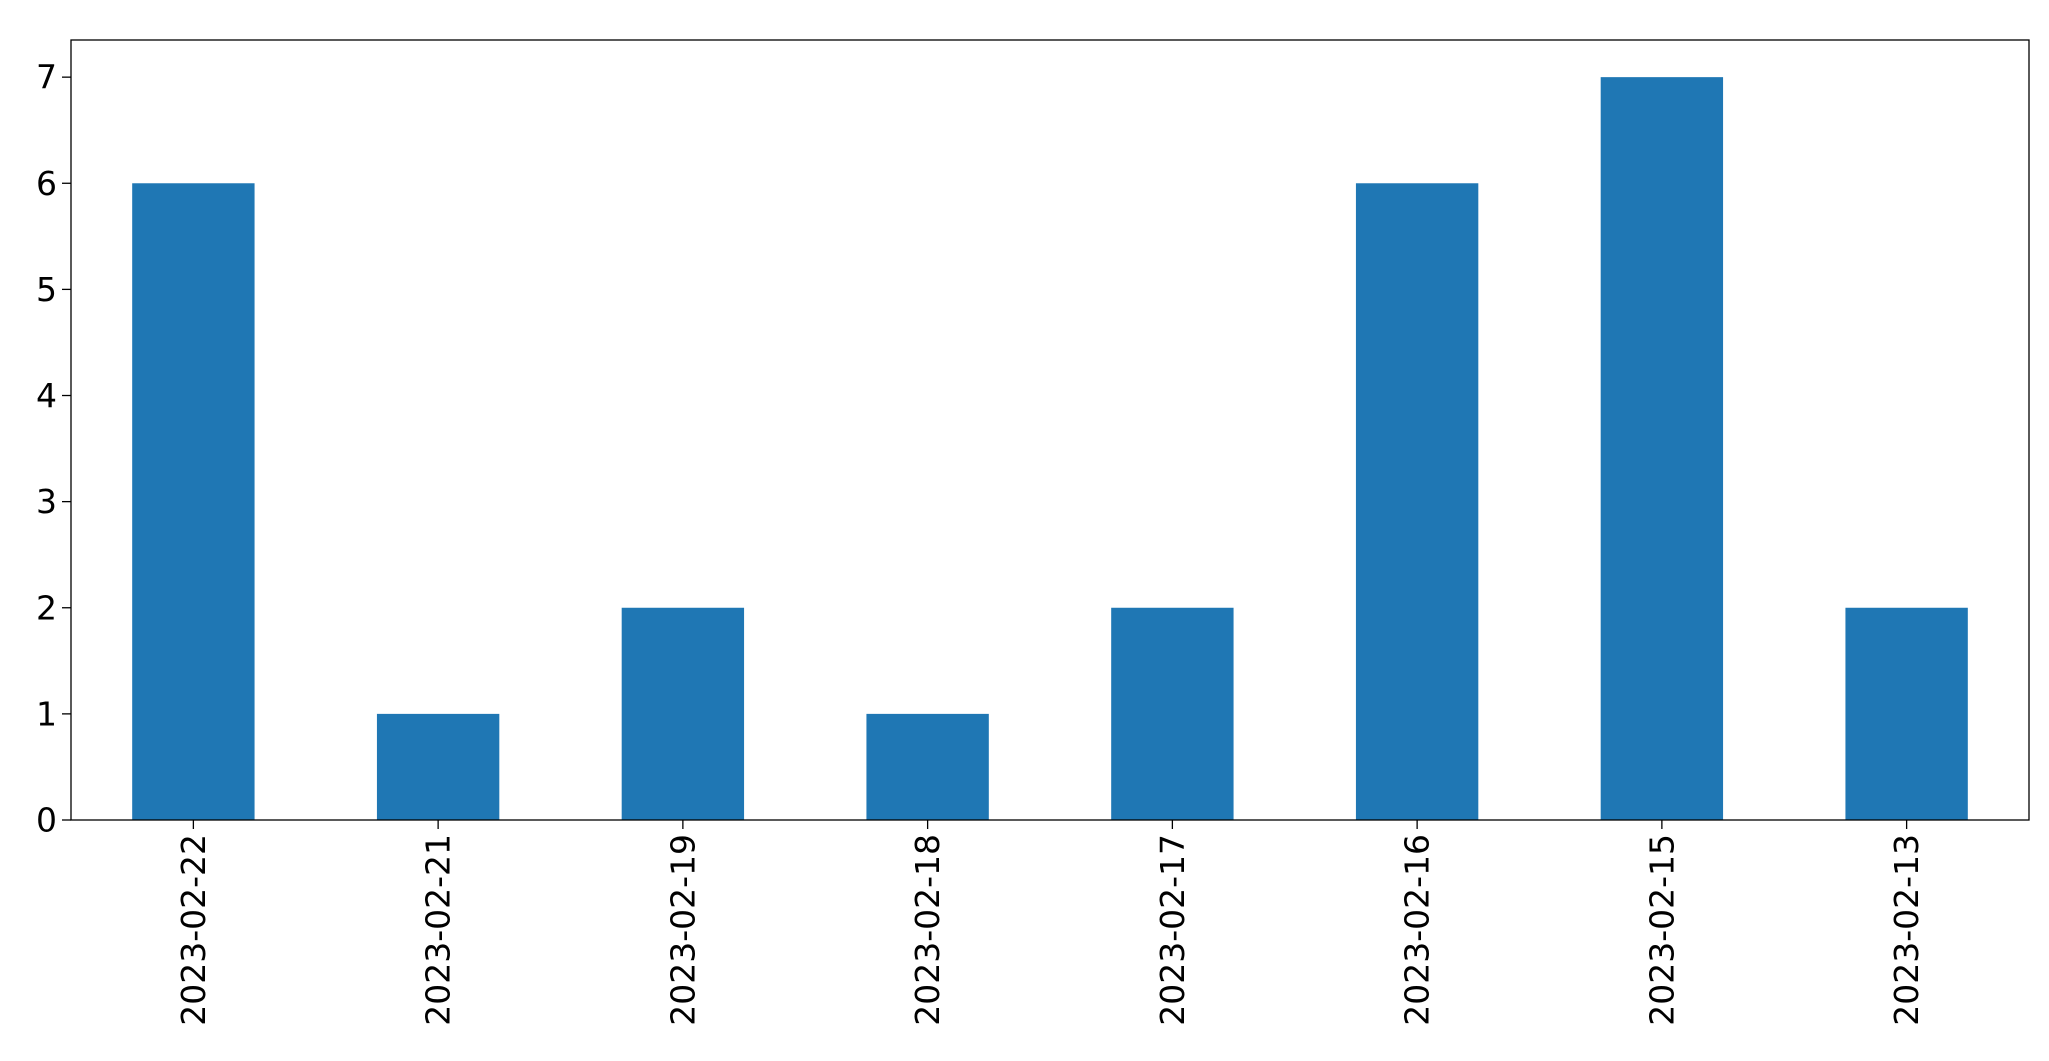  What do you see at coordinates (1172, 930) in the screenshot?
I see `x-tick-label: 2023-02-17` at bounding box center [1172, 930].